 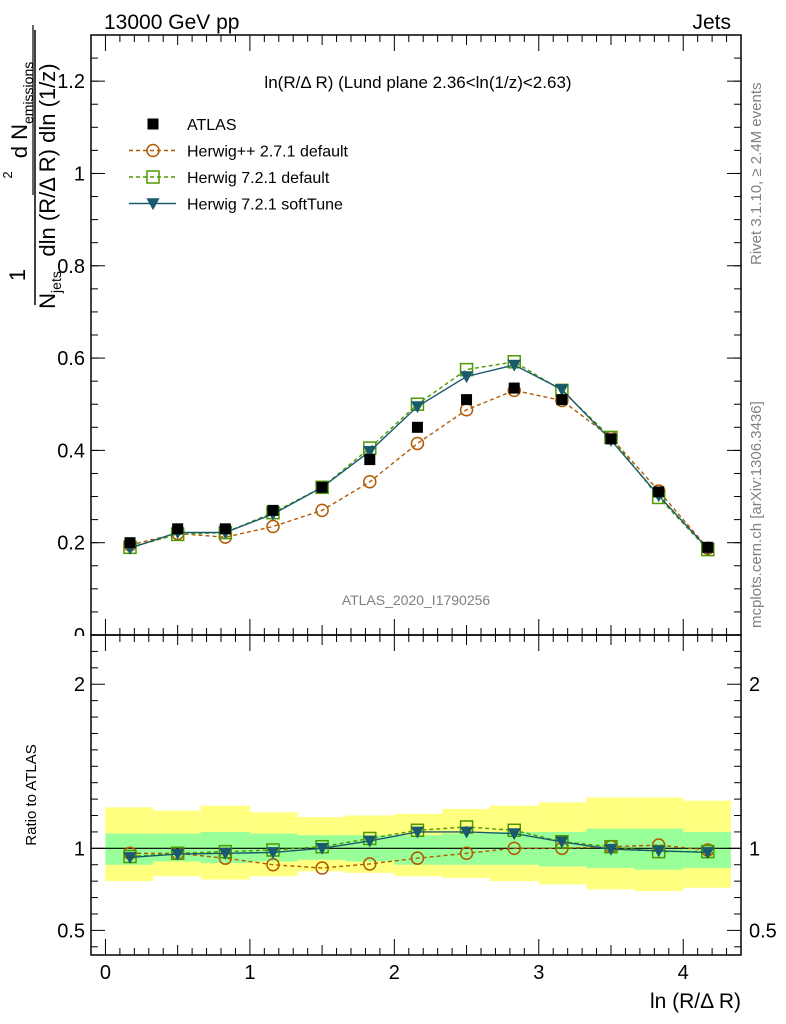 I want to click on main-y-tick-label: 1.2, so click(x=71, y=82).